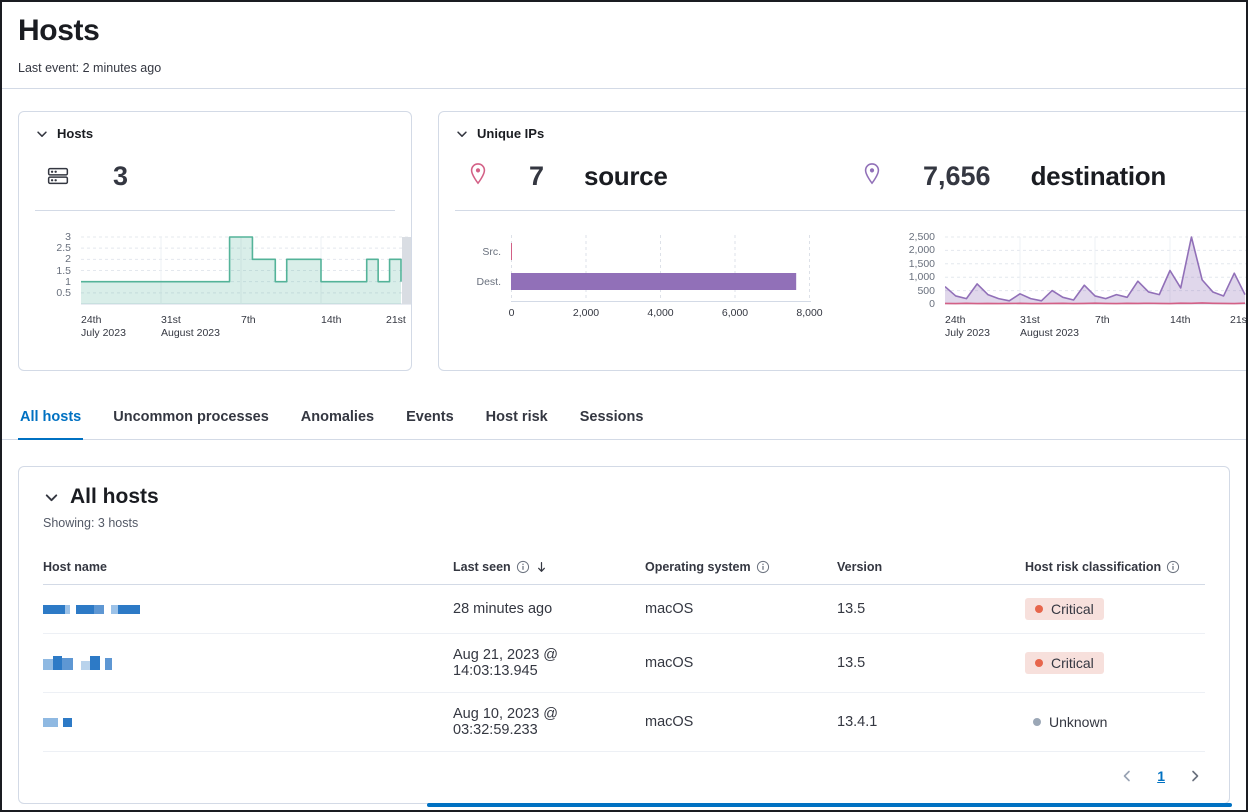  What do you see at coordinates (537, 175) in the screenshot?
I see `source-ips-value: 7` at bounding box center [537, 175].